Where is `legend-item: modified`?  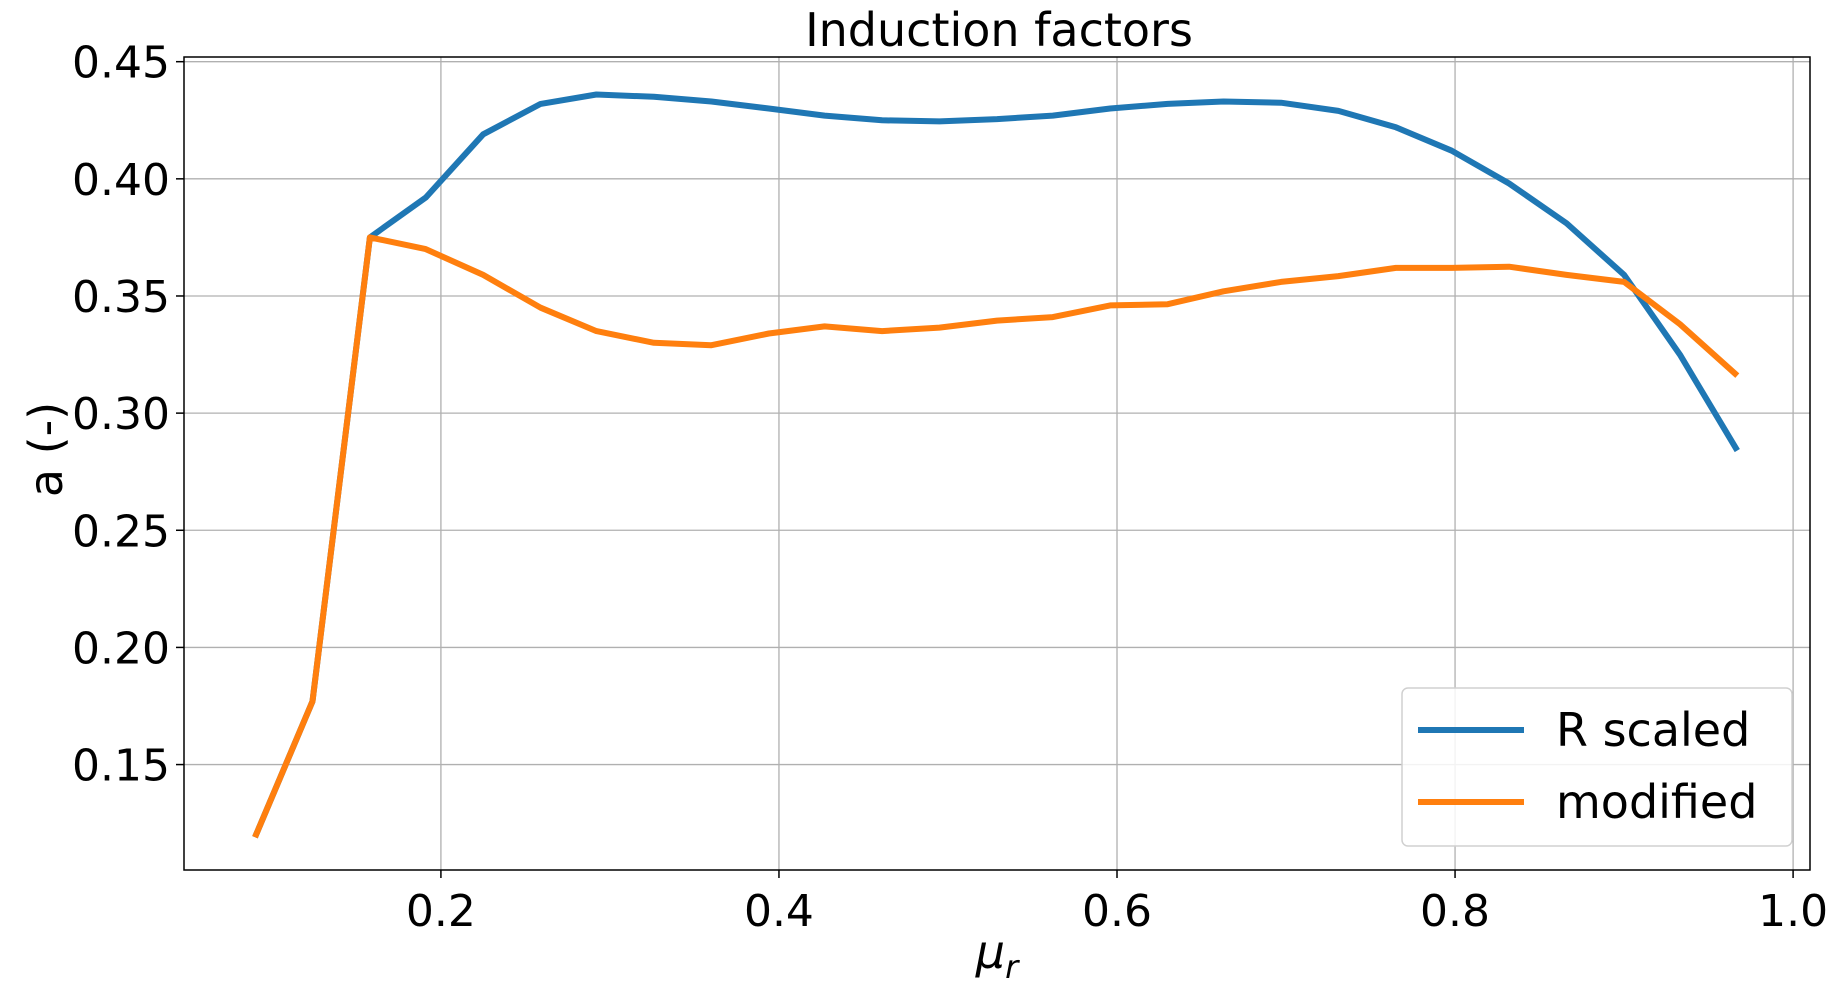 legend-item: modified is located at coordinates (1587, 802).